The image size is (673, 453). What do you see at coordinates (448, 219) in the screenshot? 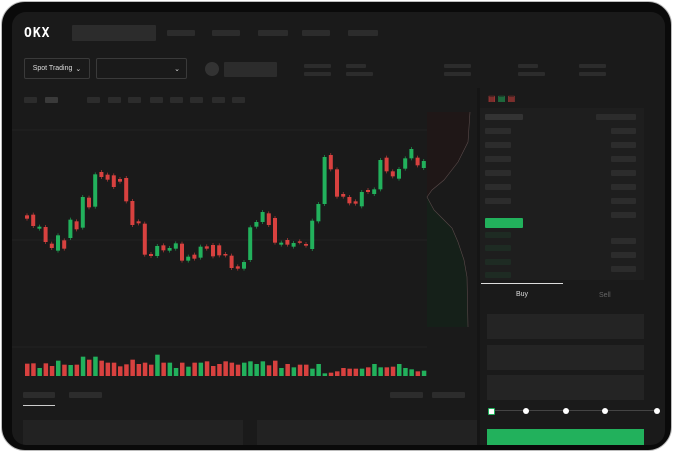
I see `depth-line` at bounding box center [448, 219].